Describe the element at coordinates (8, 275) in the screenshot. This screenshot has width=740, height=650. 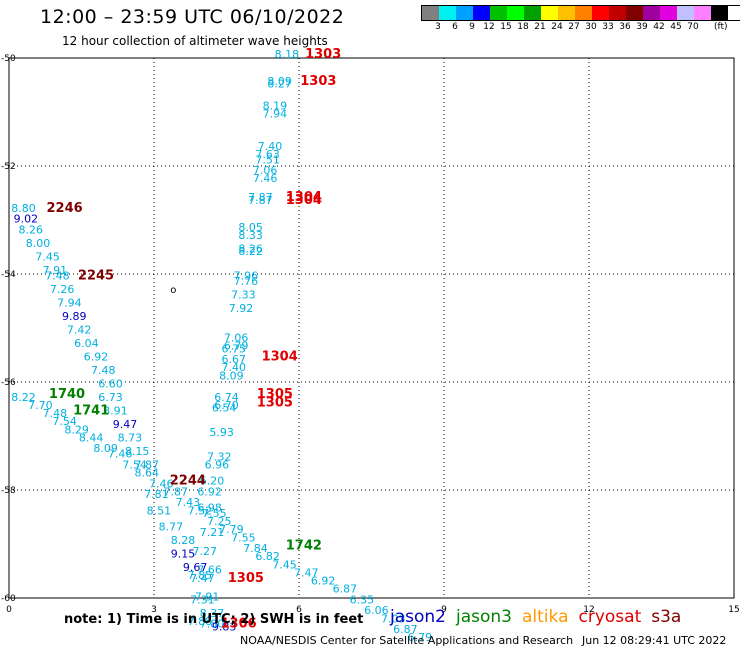
I see `y-tick-label: -54` at that location.